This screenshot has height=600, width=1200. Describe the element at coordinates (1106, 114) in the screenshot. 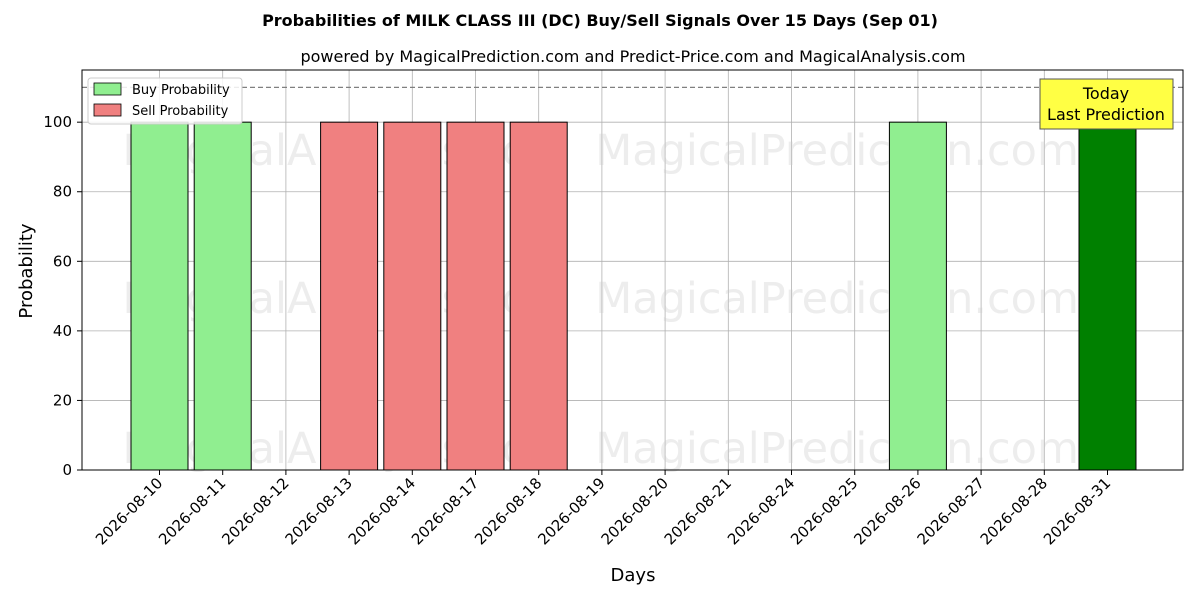

I see `annotation-line-2: Last Prediction` at that location.